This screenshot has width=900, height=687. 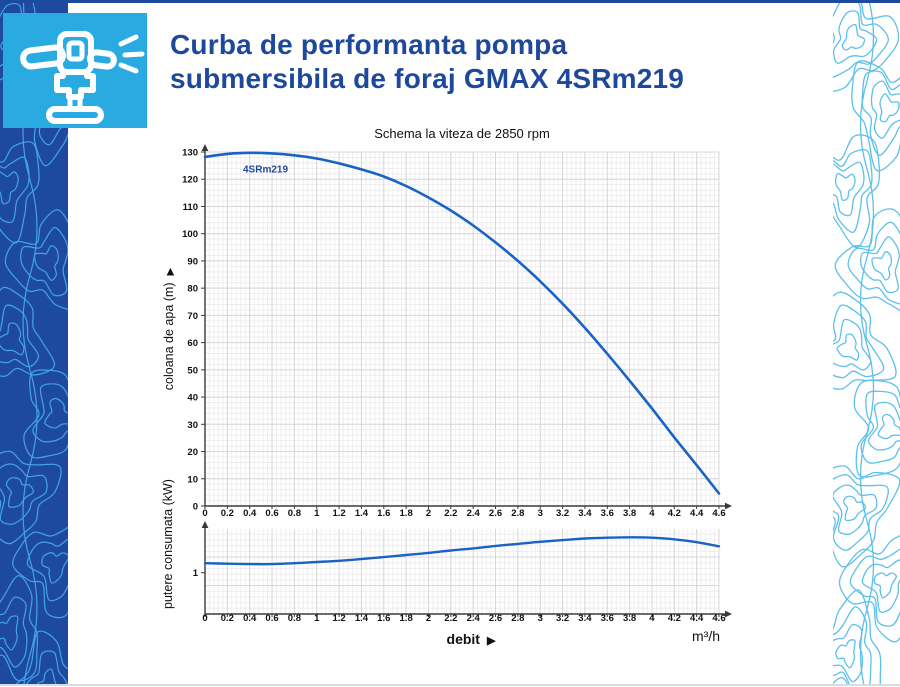 What do you see at coordinates (190, 207) in the screenshot?
I see `y-tick-label: 110` at bounding box center [190, 207].